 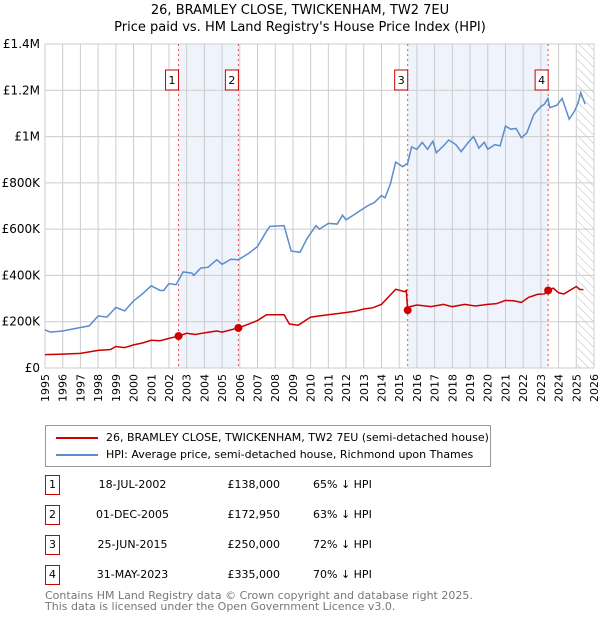 What do you see at coordinates (204, 388) in the screenshot?
I see `x-tick-label: 2004` at bounding box center [204, 388].